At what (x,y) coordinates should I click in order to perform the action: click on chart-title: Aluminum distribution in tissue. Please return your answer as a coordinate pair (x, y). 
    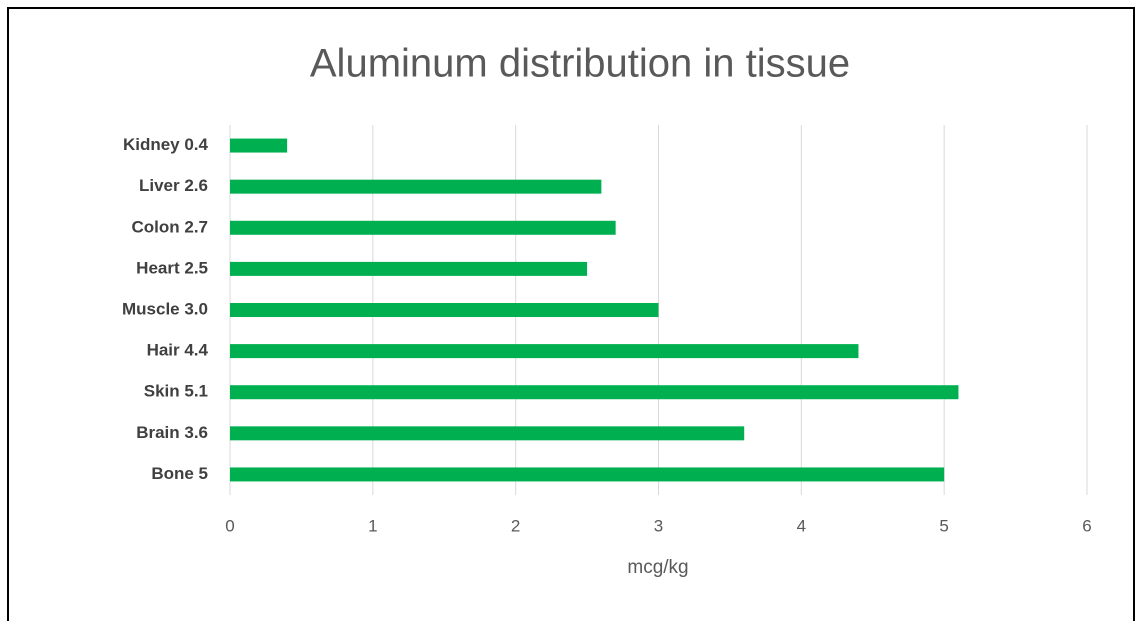
    Looking at the image, I should click on (580, 64).